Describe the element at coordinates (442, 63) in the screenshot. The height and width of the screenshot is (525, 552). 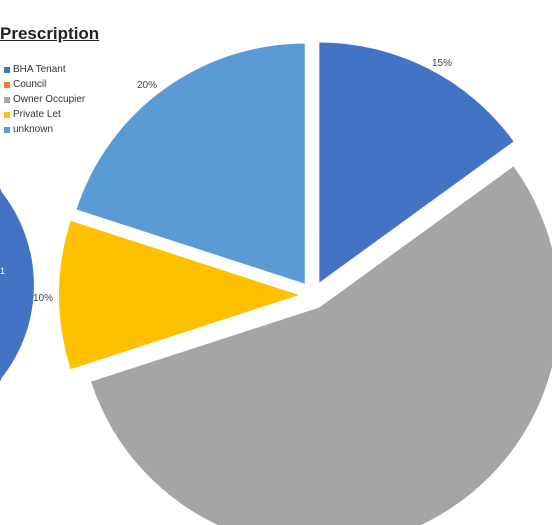
I see `data-label-bha-tenant: 15%` at that location.